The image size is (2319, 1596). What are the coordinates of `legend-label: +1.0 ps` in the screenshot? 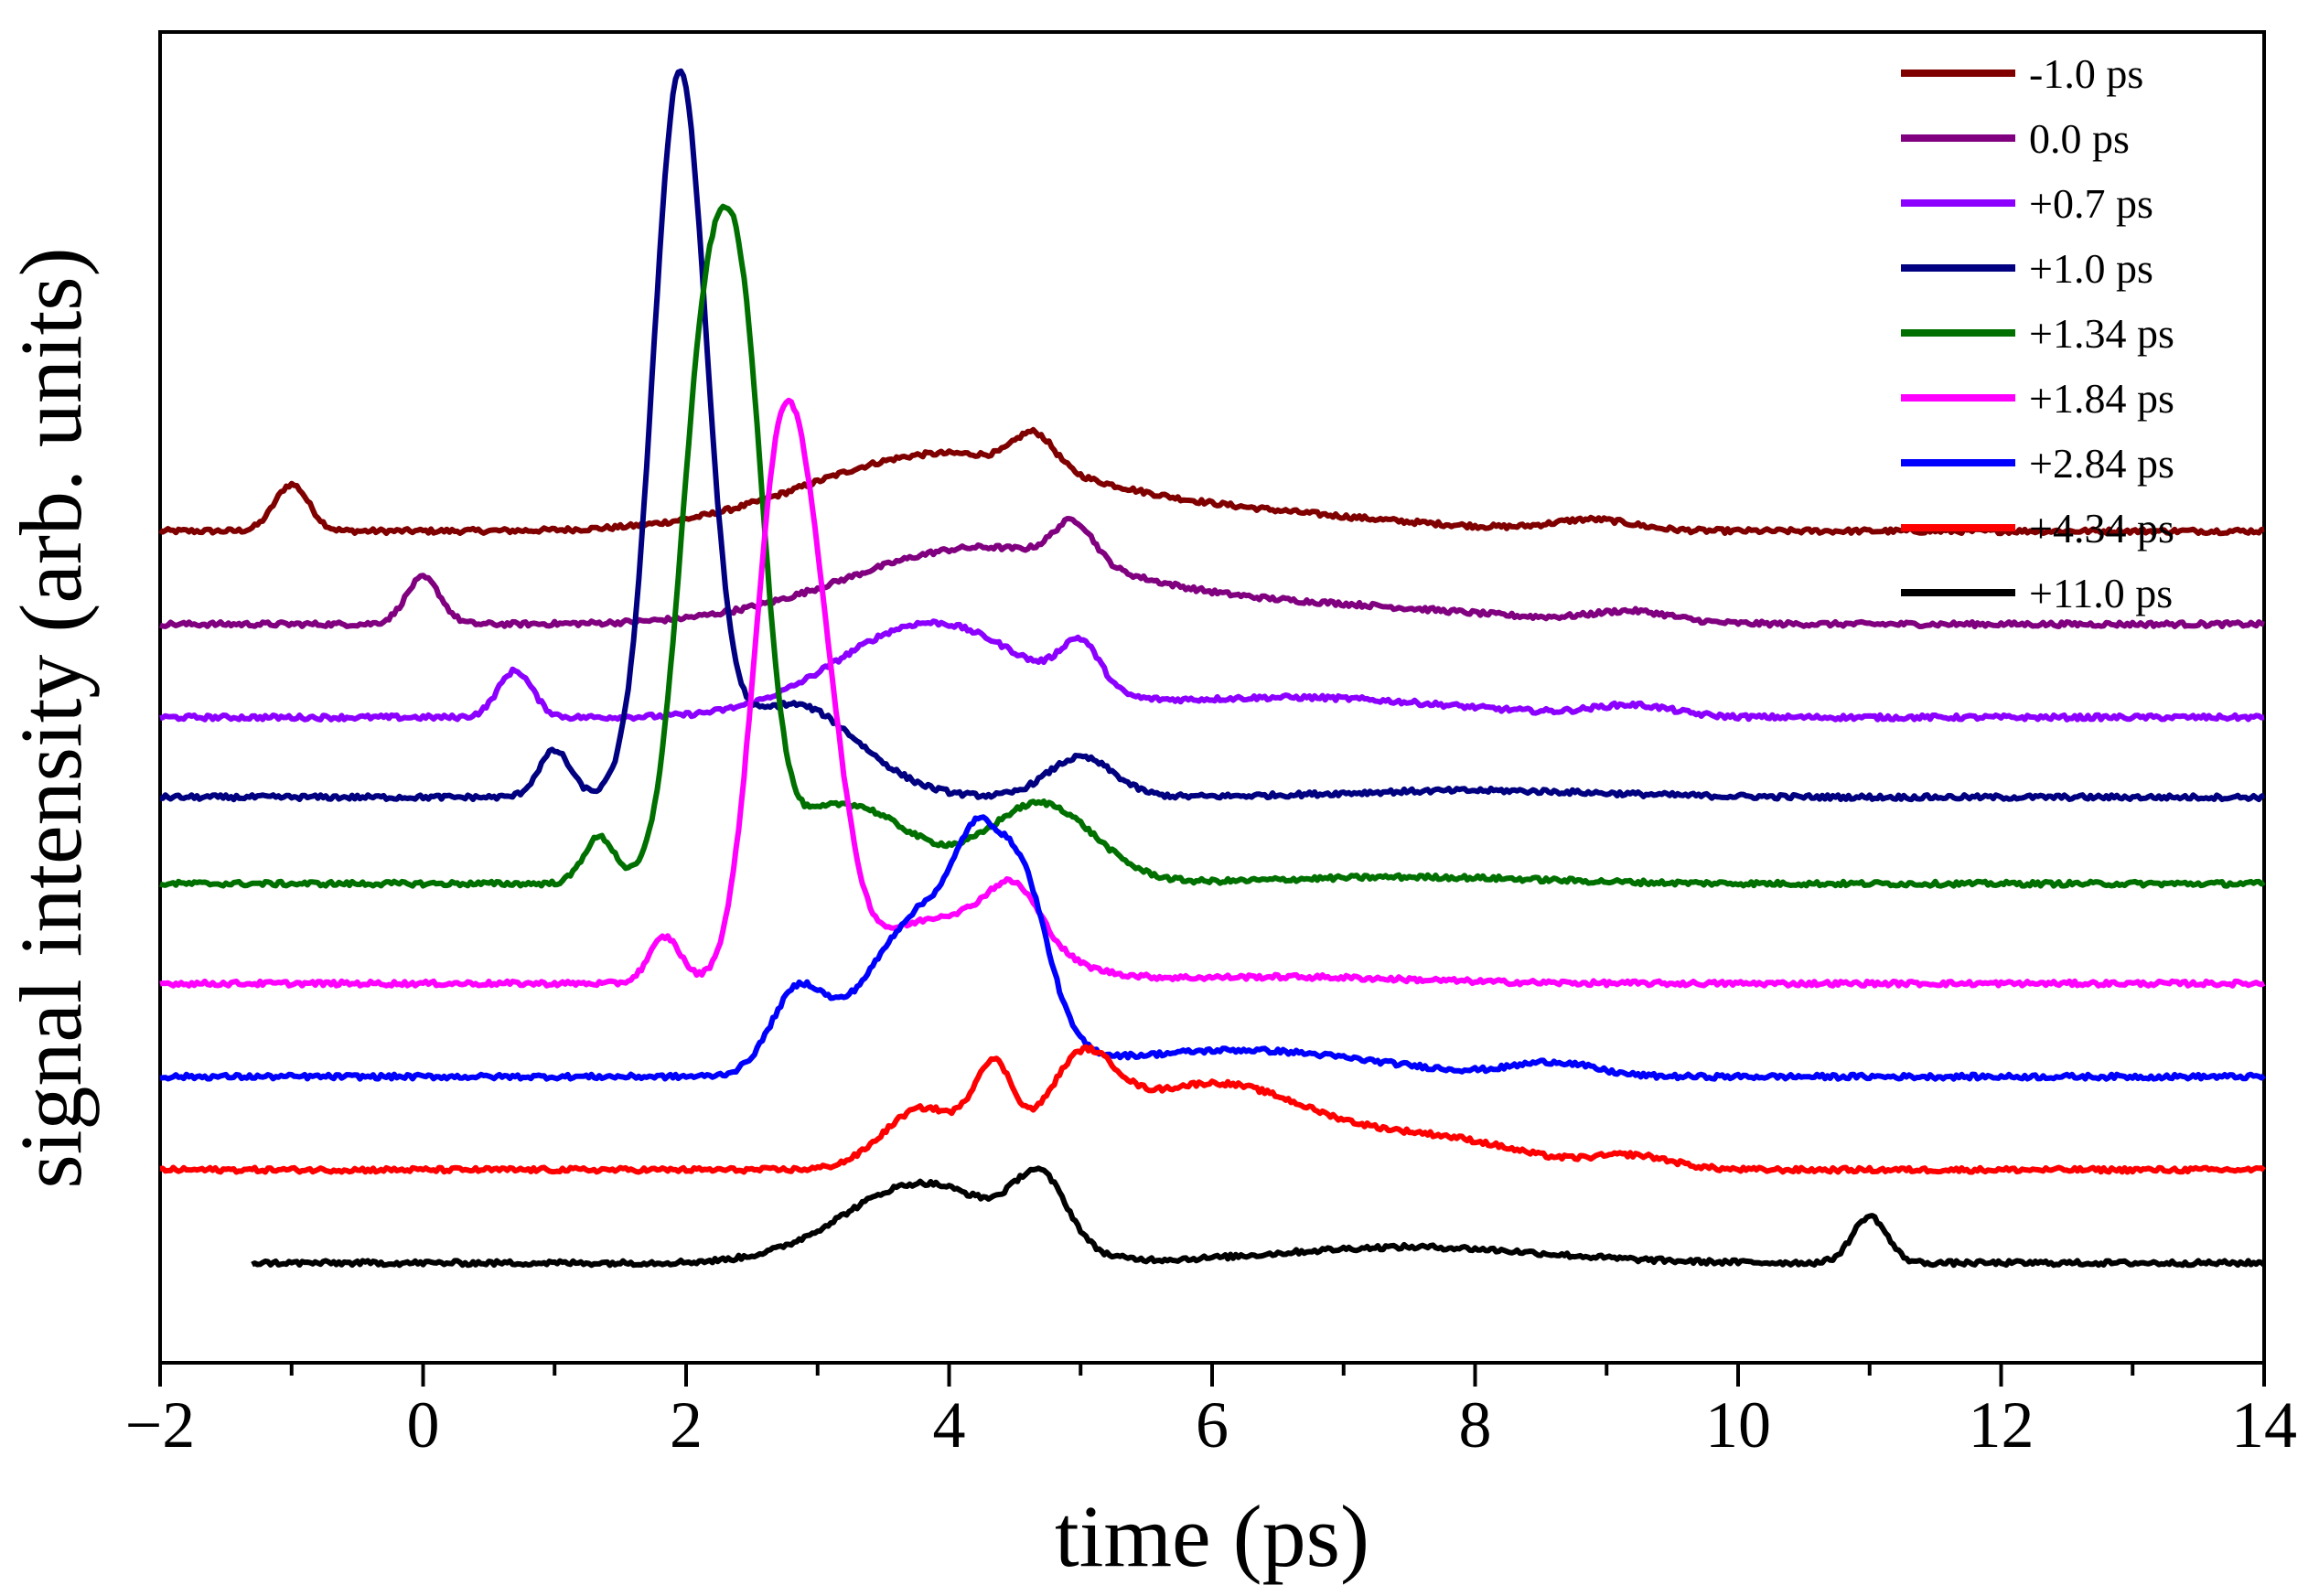 It's located at (2091, 268).